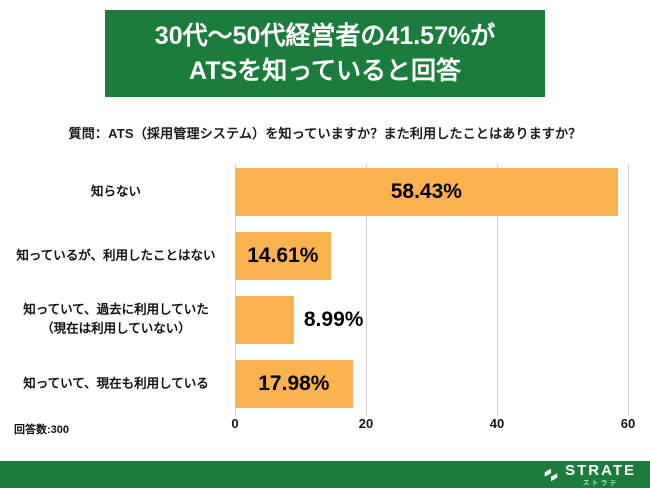 The width and height of the screenshot is (650, 488). I want to click on bar-row: 知っているが、利用したことはない 14.61%, so click(322, 256).